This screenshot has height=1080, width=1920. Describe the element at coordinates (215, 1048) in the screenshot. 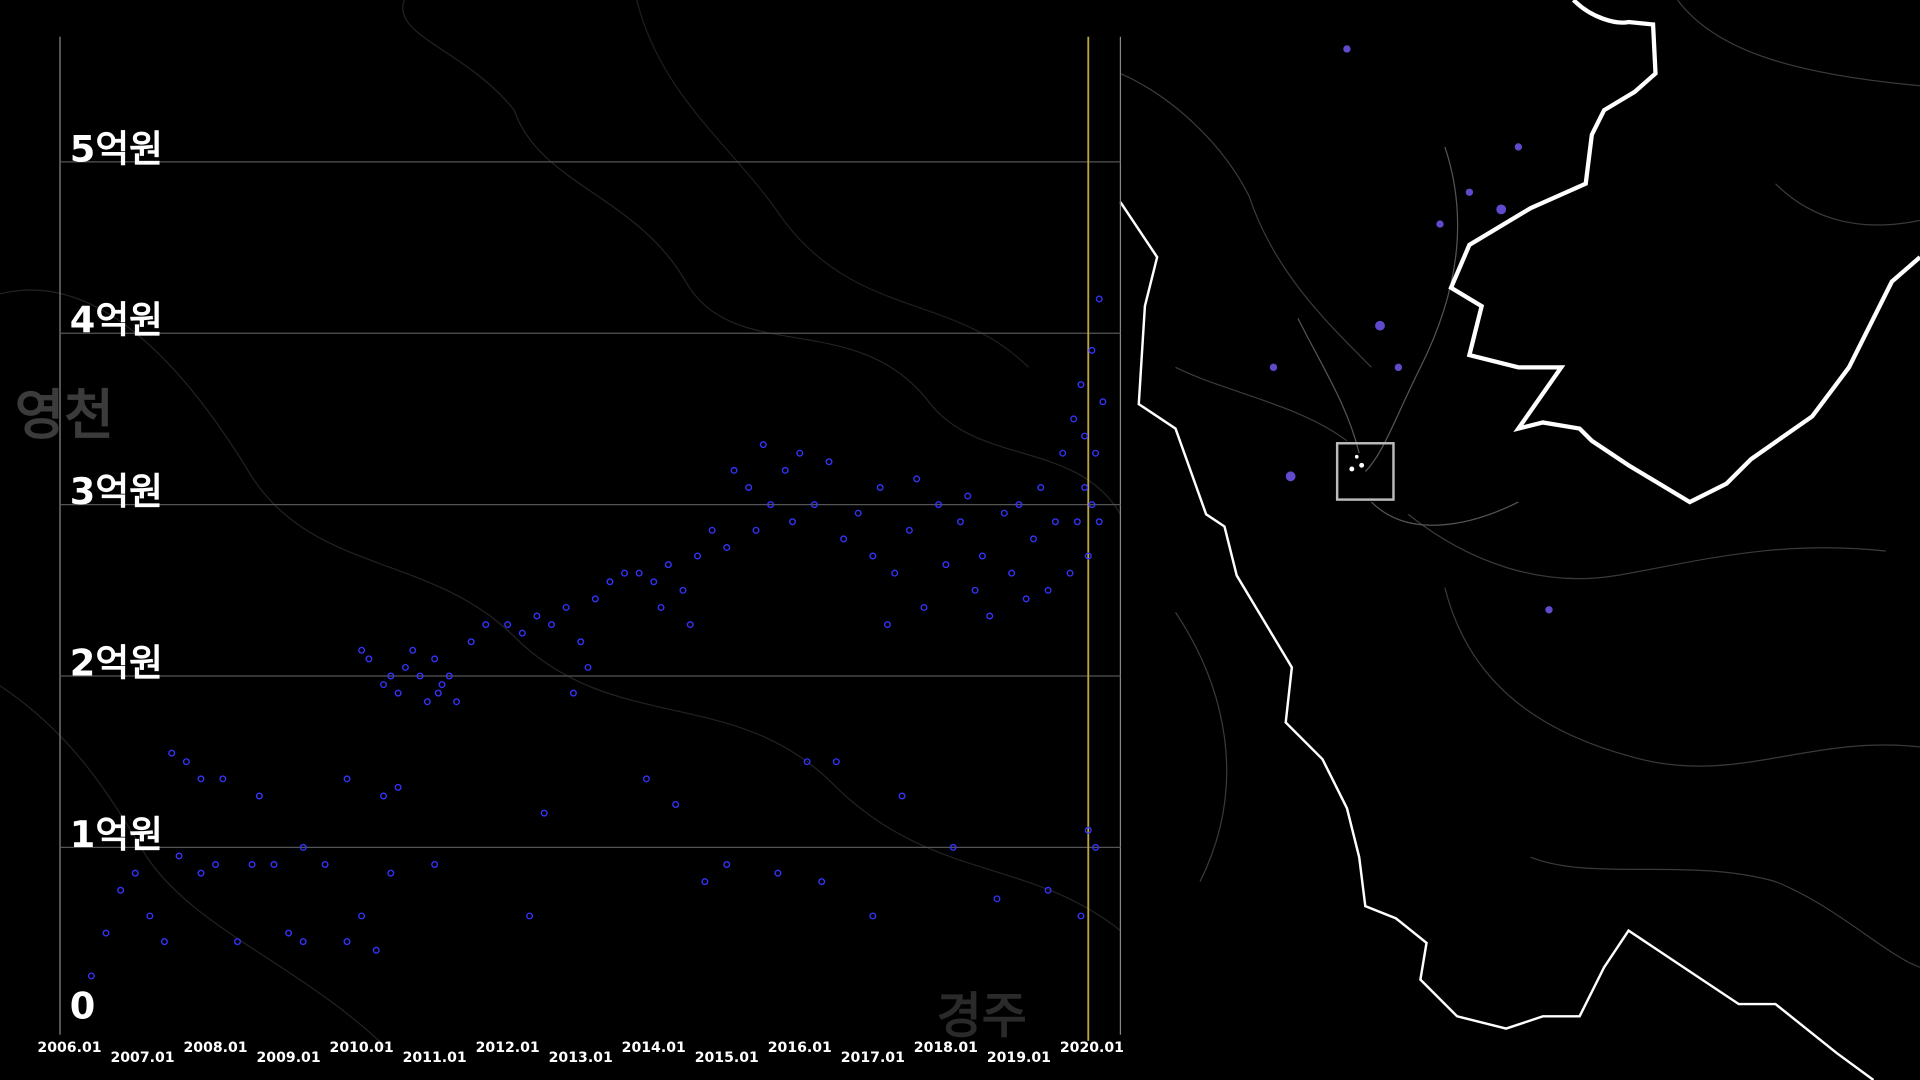

I see `x-tick-label: 2008.01` at that location.